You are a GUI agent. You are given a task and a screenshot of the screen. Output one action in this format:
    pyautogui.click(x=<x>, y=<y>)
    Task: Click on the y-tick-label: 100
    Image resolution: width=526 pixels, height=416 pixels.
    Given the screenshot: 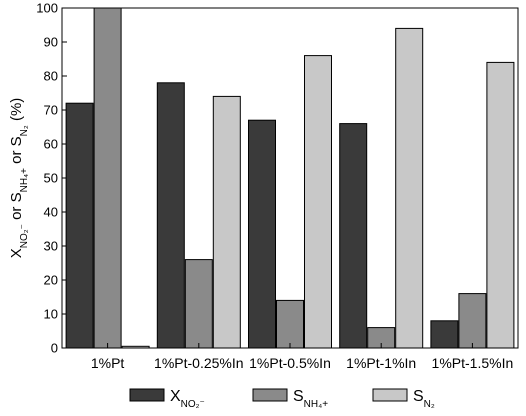 What is the action you would take?
    pyautogui.click(x=47, y=8)
    